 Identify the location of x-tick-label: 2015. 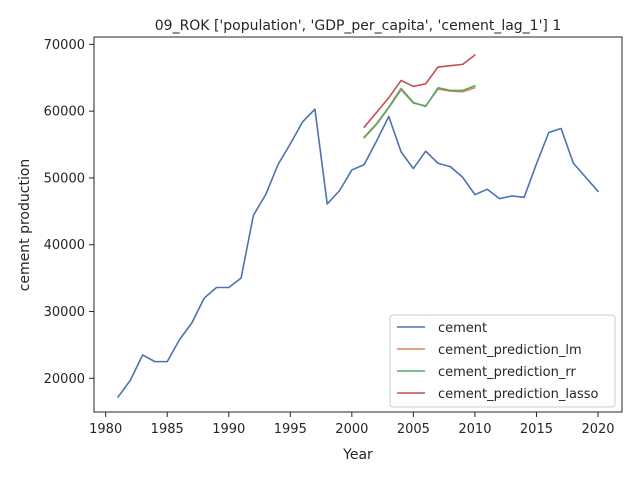
(536, 429).